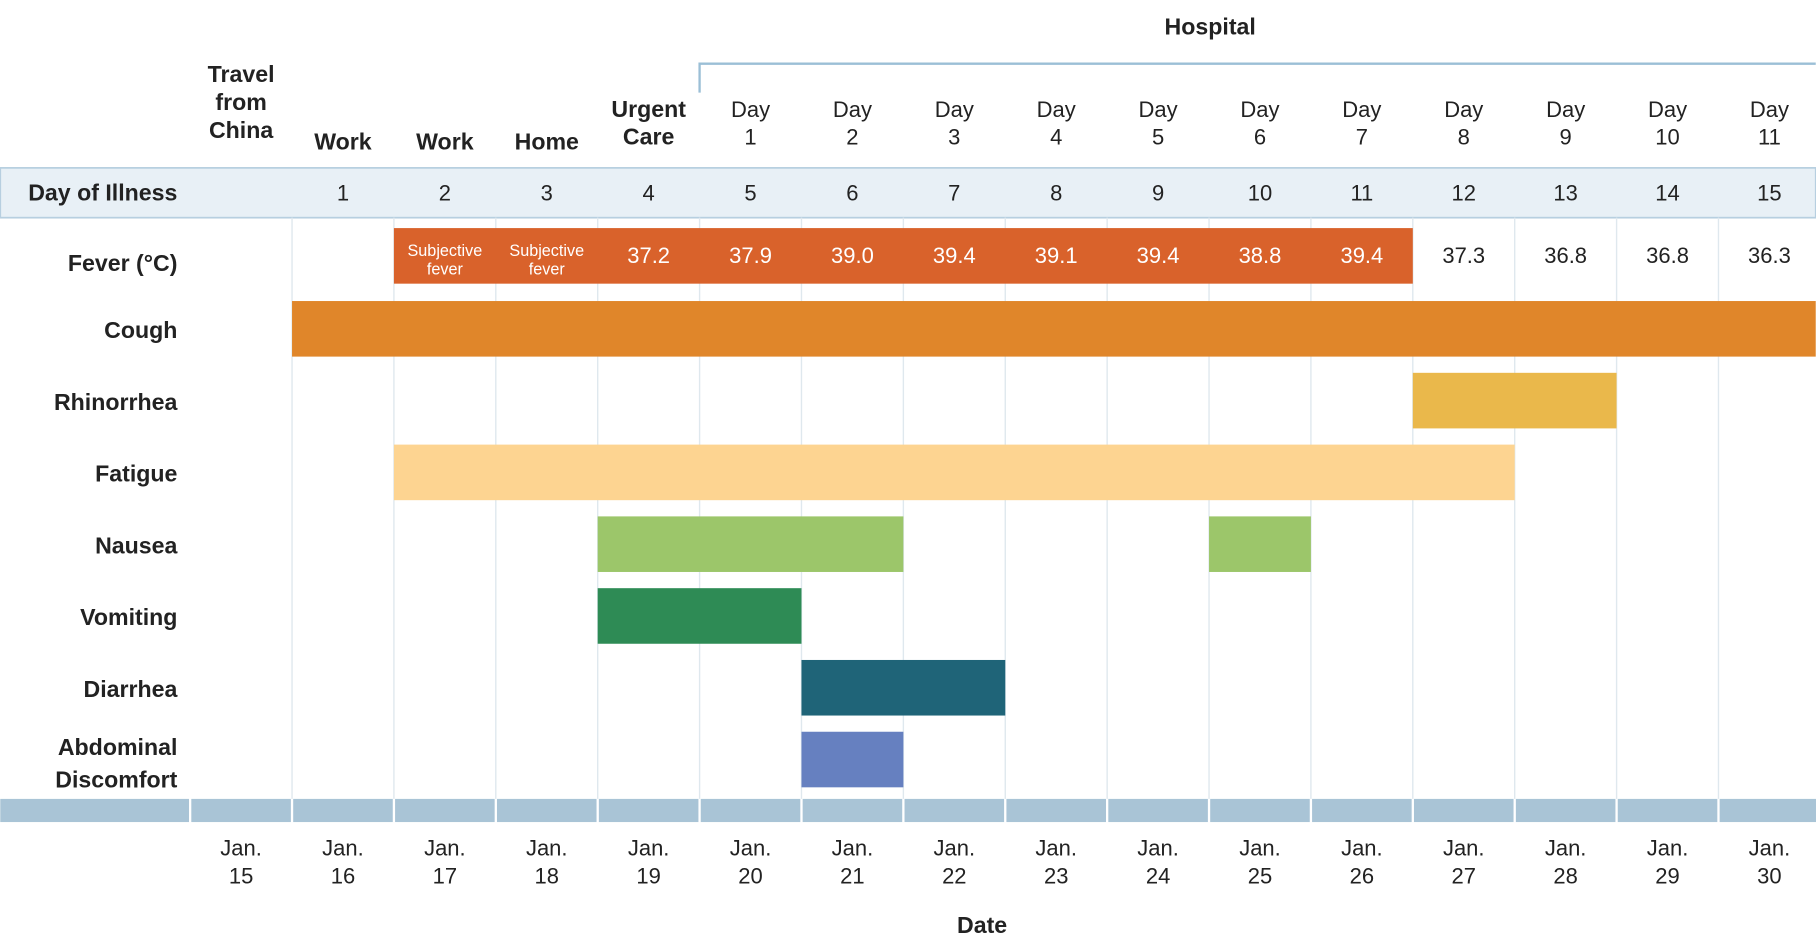  I want to click on x-tick-label: Jan. 29, so click(1668, 862).